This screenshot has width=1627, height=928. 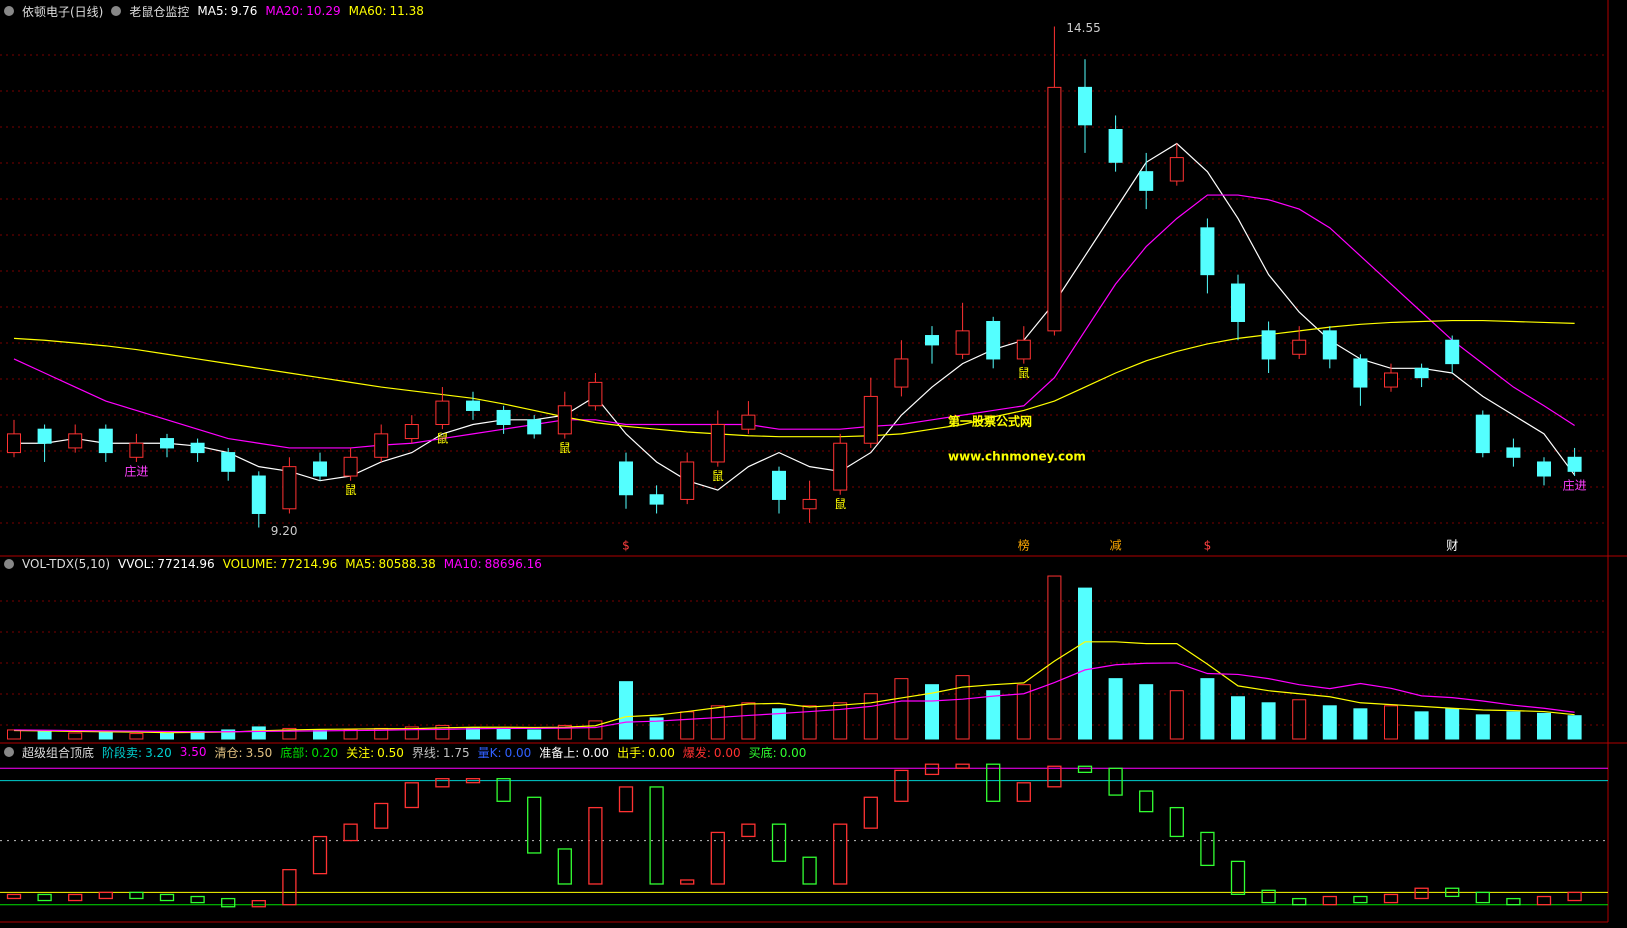 What do you see at coordinates (513, 564) in the screenshot?
I see `legend-value: 88696.16` at bounding box center [513, 564].